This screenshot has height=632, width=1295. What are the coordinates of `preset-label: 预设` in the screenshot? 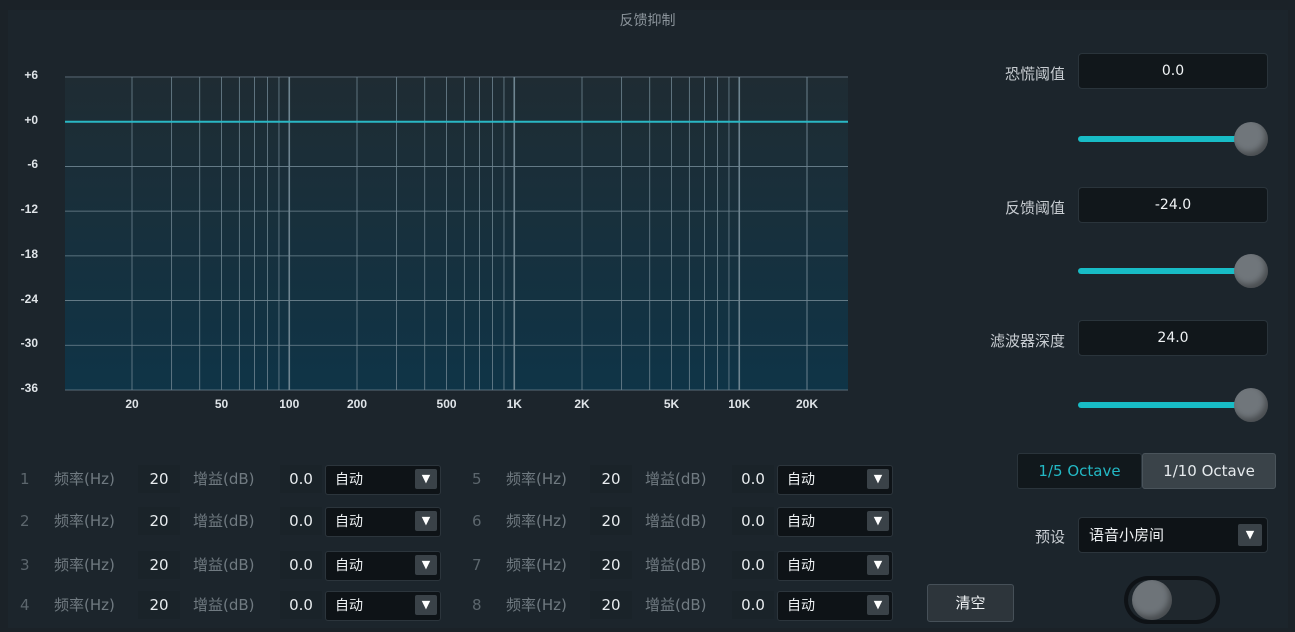 It's located at (1049, 537).